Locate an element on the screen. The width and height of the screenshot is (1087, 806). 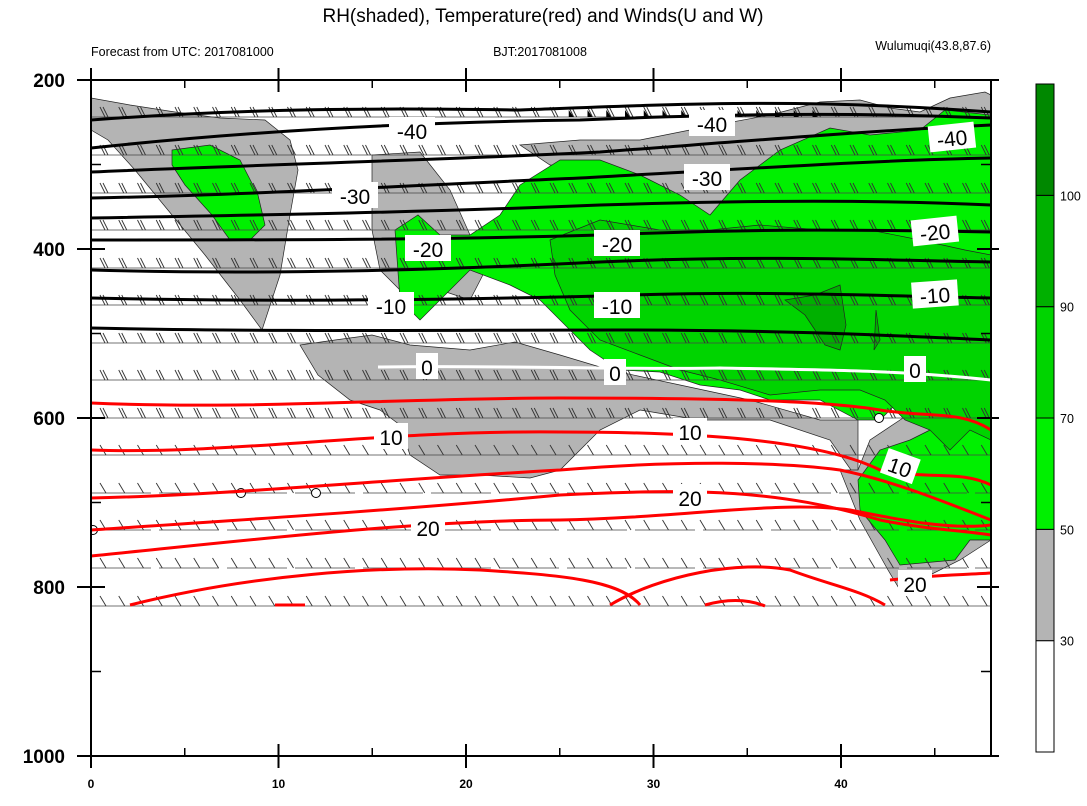
contour-label-text: 20 is located at coordinates (427, 529).